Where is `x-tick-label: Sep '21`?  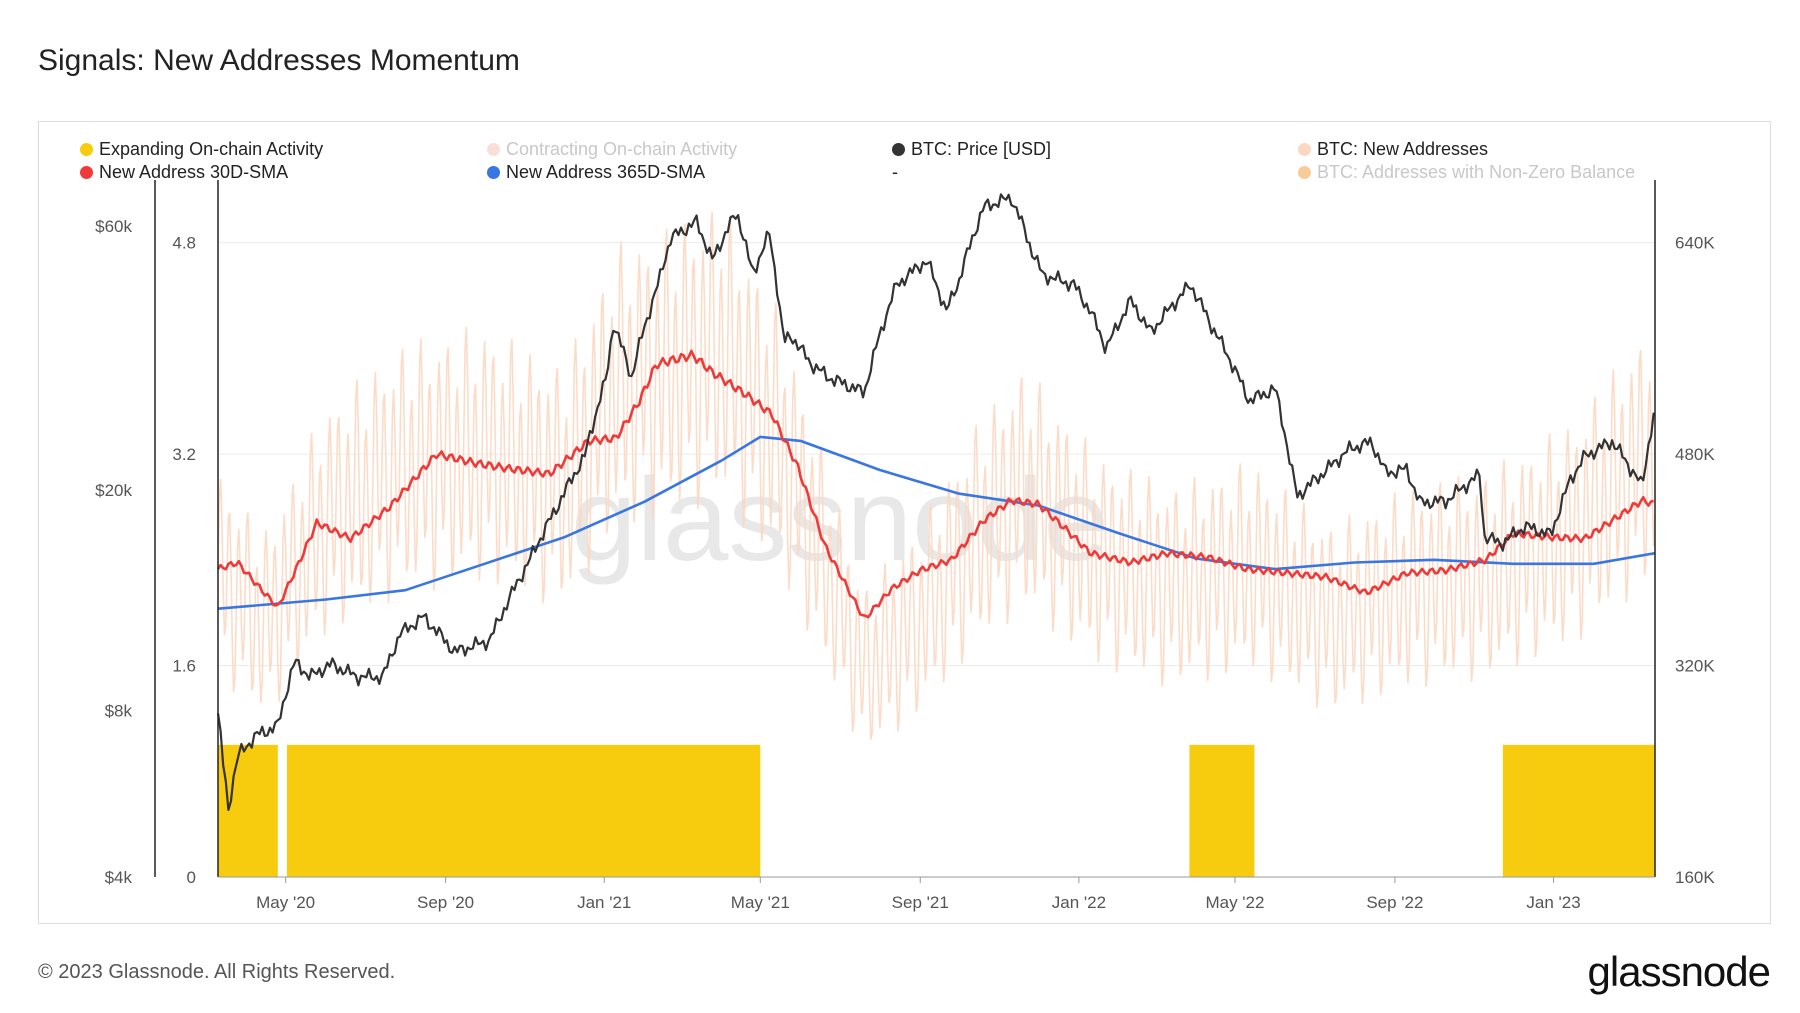
x-tick-label: Sep '21 is located at coordinates (920, 902).